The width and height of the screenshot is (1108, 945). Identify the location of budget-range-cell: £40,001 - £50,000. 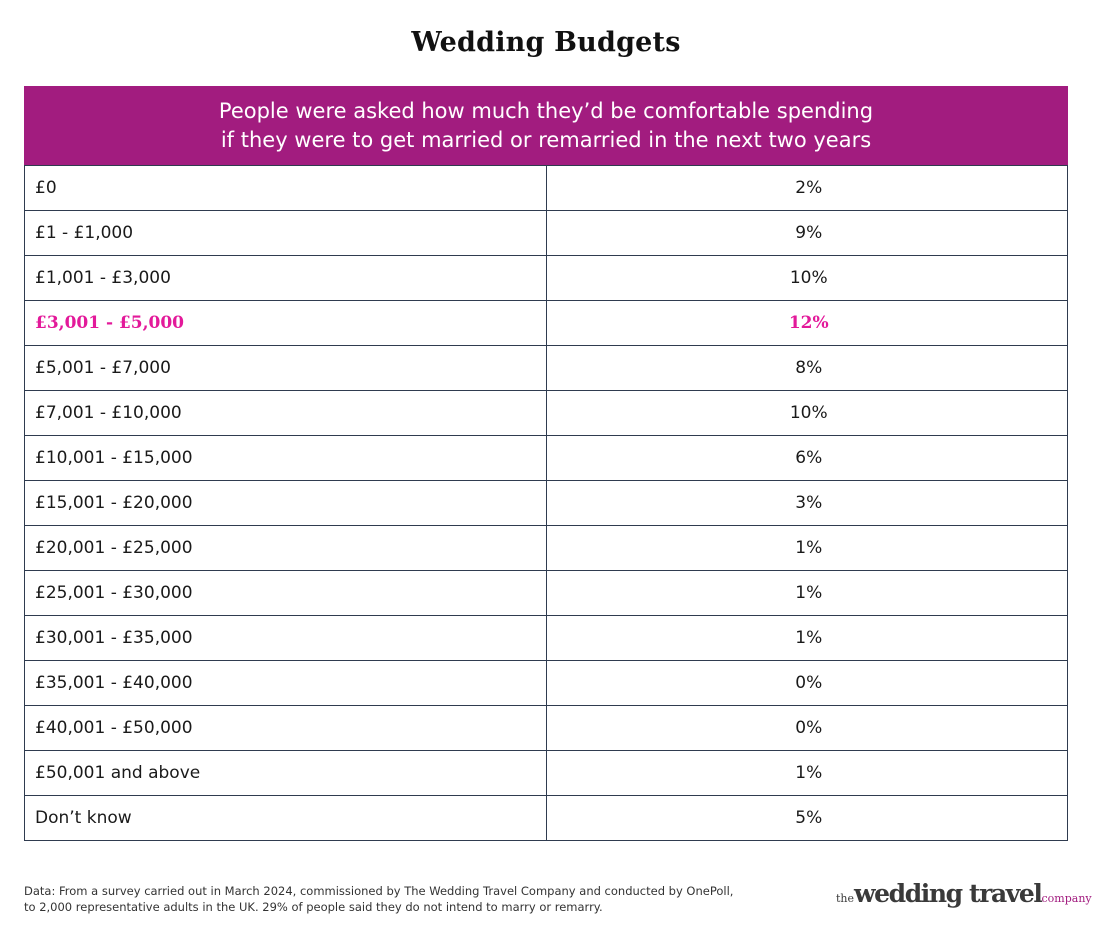
(285, 728).